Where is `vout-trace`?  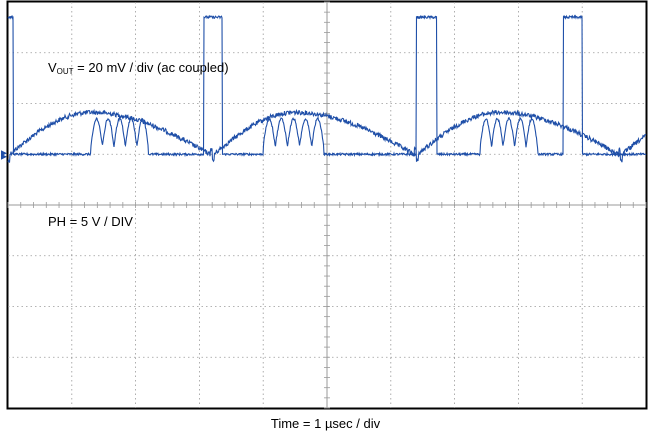
vout-trace is located at coordinates (327, 135).